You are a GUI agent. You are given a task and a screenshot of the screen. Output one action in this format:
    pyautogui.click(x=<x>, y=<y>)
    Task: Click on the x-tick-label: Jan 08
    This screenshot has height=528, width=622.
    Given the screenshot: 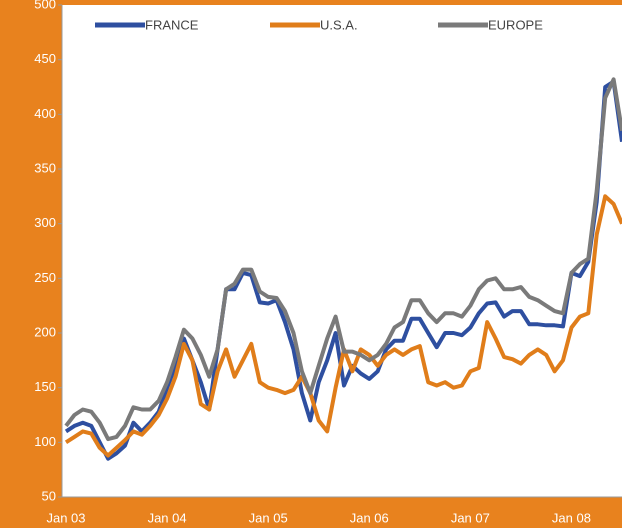 What is the action you would take?
    pyautogui.click(x=571, y=517)
    